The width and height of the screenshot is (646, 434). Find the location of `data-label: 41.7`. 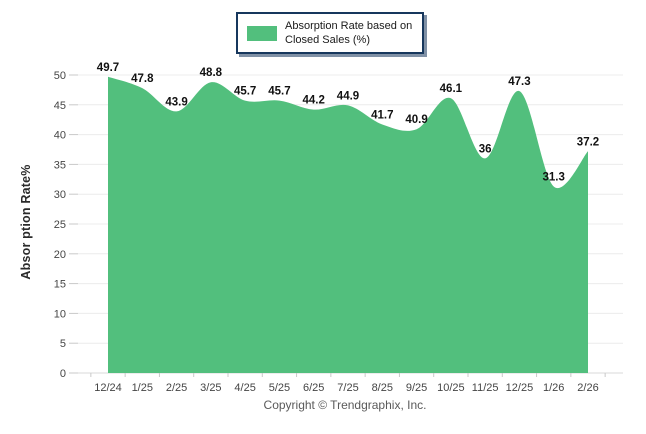

data-label: 41.7 is located at coordinates (382, 115).